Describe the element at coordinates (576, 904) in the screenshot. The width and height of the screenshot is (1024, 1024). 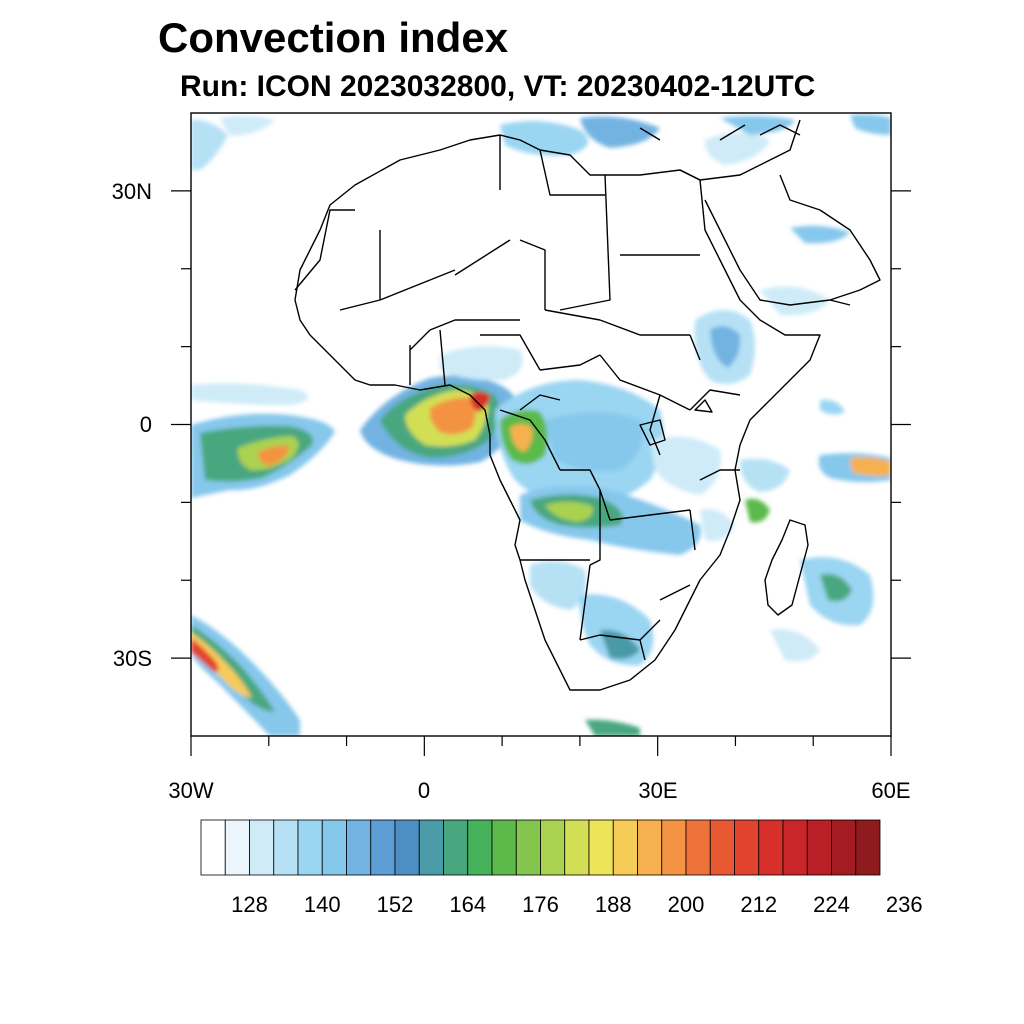
I see `colorbar-labels: 128 140 152 164 176 188 200 212 224 236` at that location.